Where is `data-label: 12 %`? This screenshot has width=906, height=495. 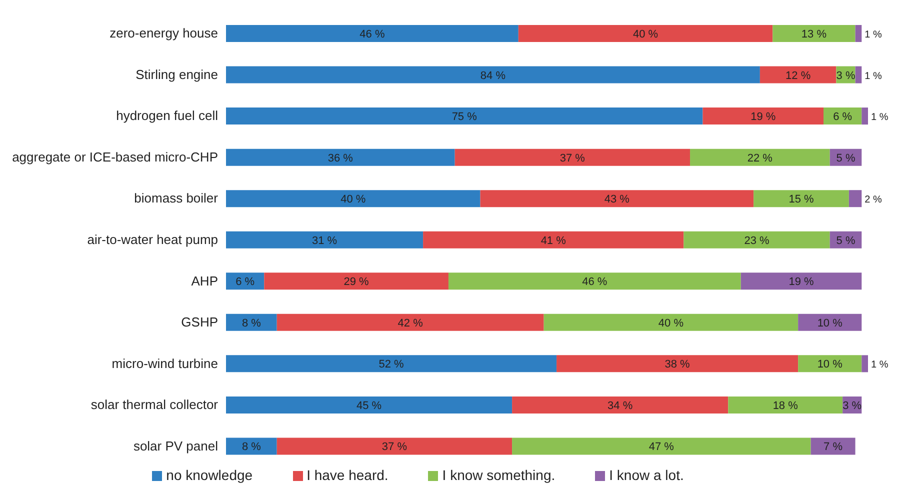 data-label: 12 % is located at coordinates (798, 76).